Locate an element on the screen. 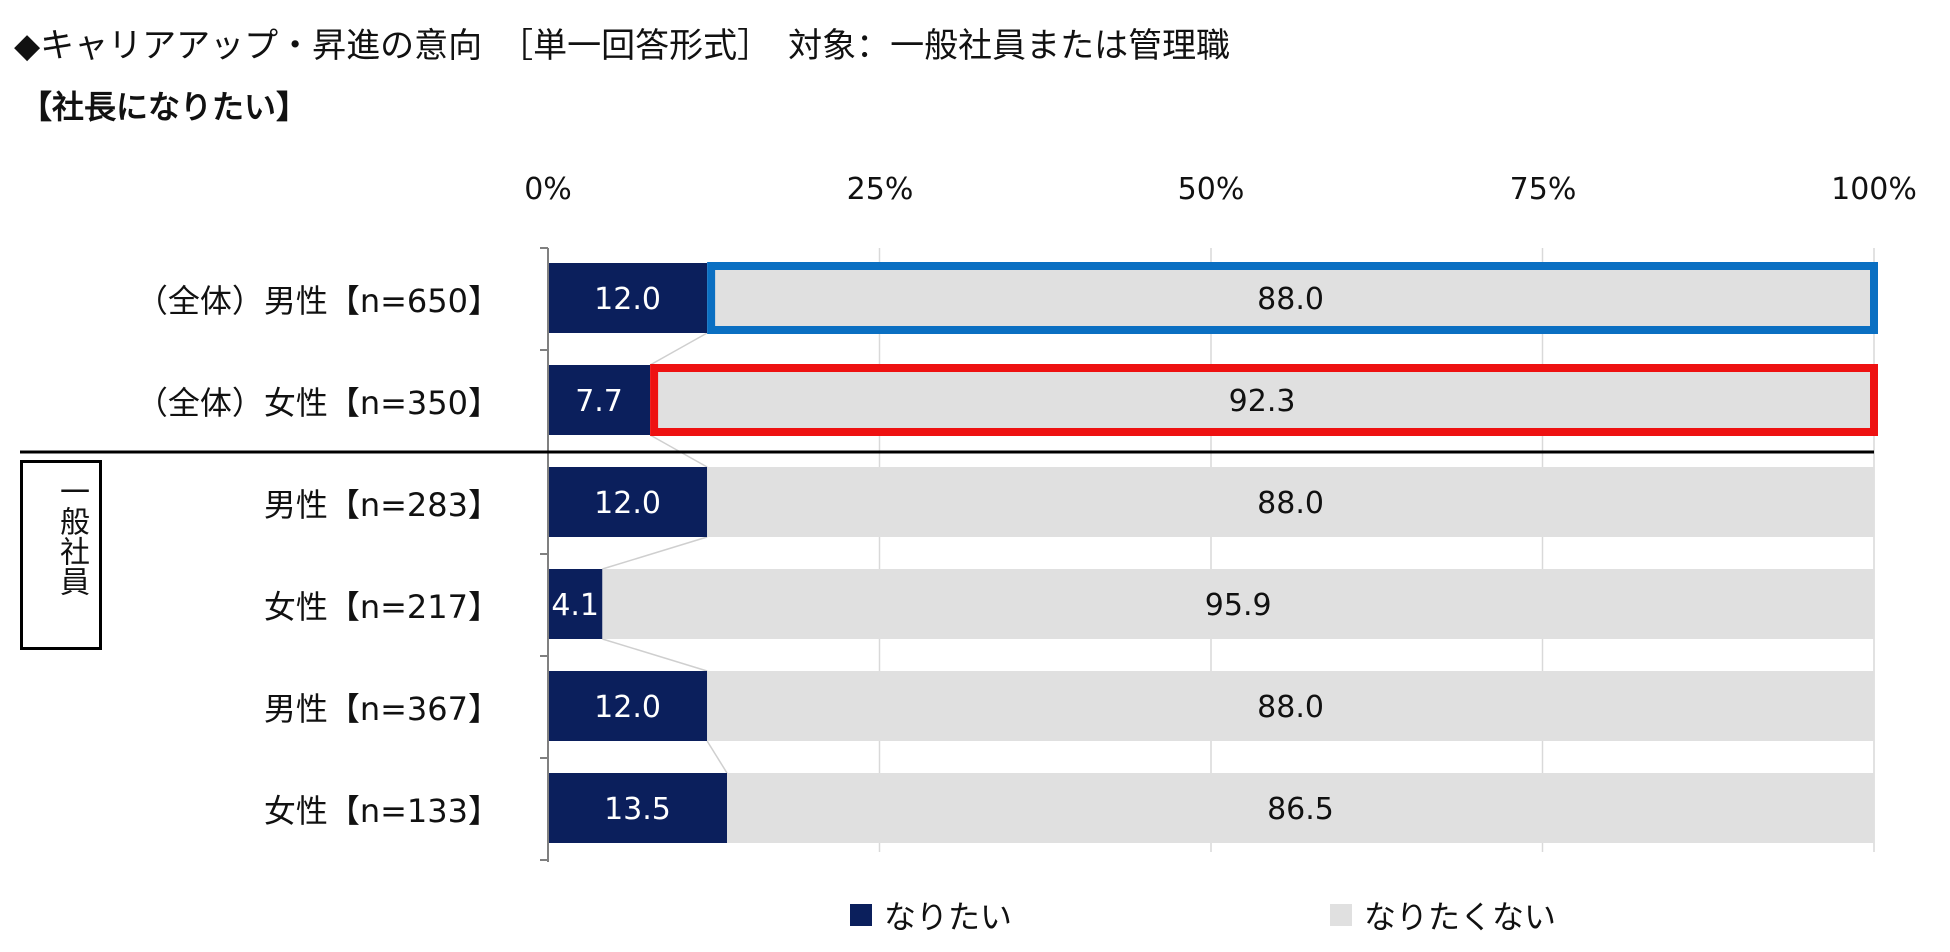 The height and width of the screenshot is (952, 1950). x-tick-label-2: 50% is located at coordinates (1211, 189).